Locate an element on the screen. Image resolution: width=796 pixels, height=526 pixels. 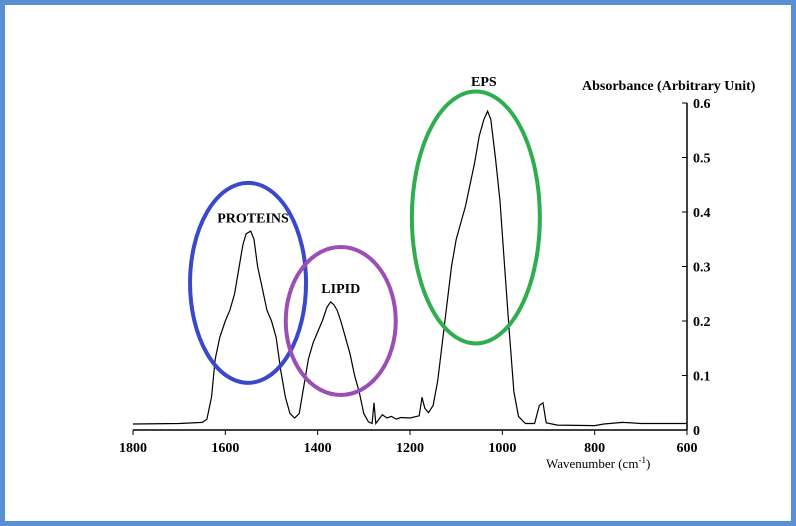
annotation-label: PROTEINS is located at coordinates (253, 218).